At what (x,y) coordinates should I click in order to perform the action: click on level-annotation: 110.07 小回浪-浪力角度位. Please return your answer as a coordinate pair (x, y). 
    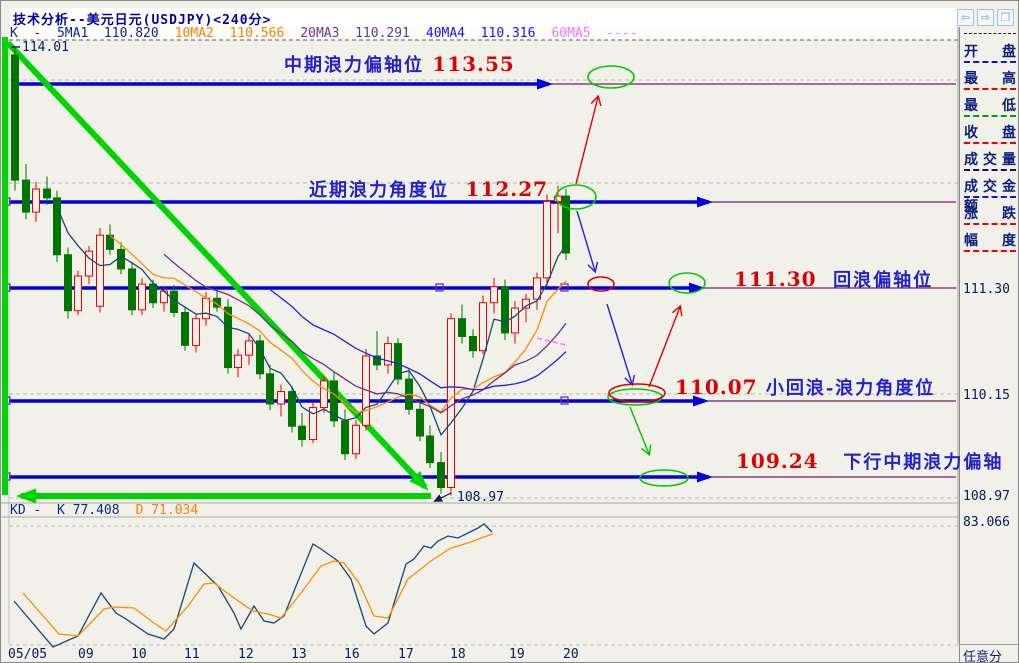
    Looking at the image, I should click on (805, 387).